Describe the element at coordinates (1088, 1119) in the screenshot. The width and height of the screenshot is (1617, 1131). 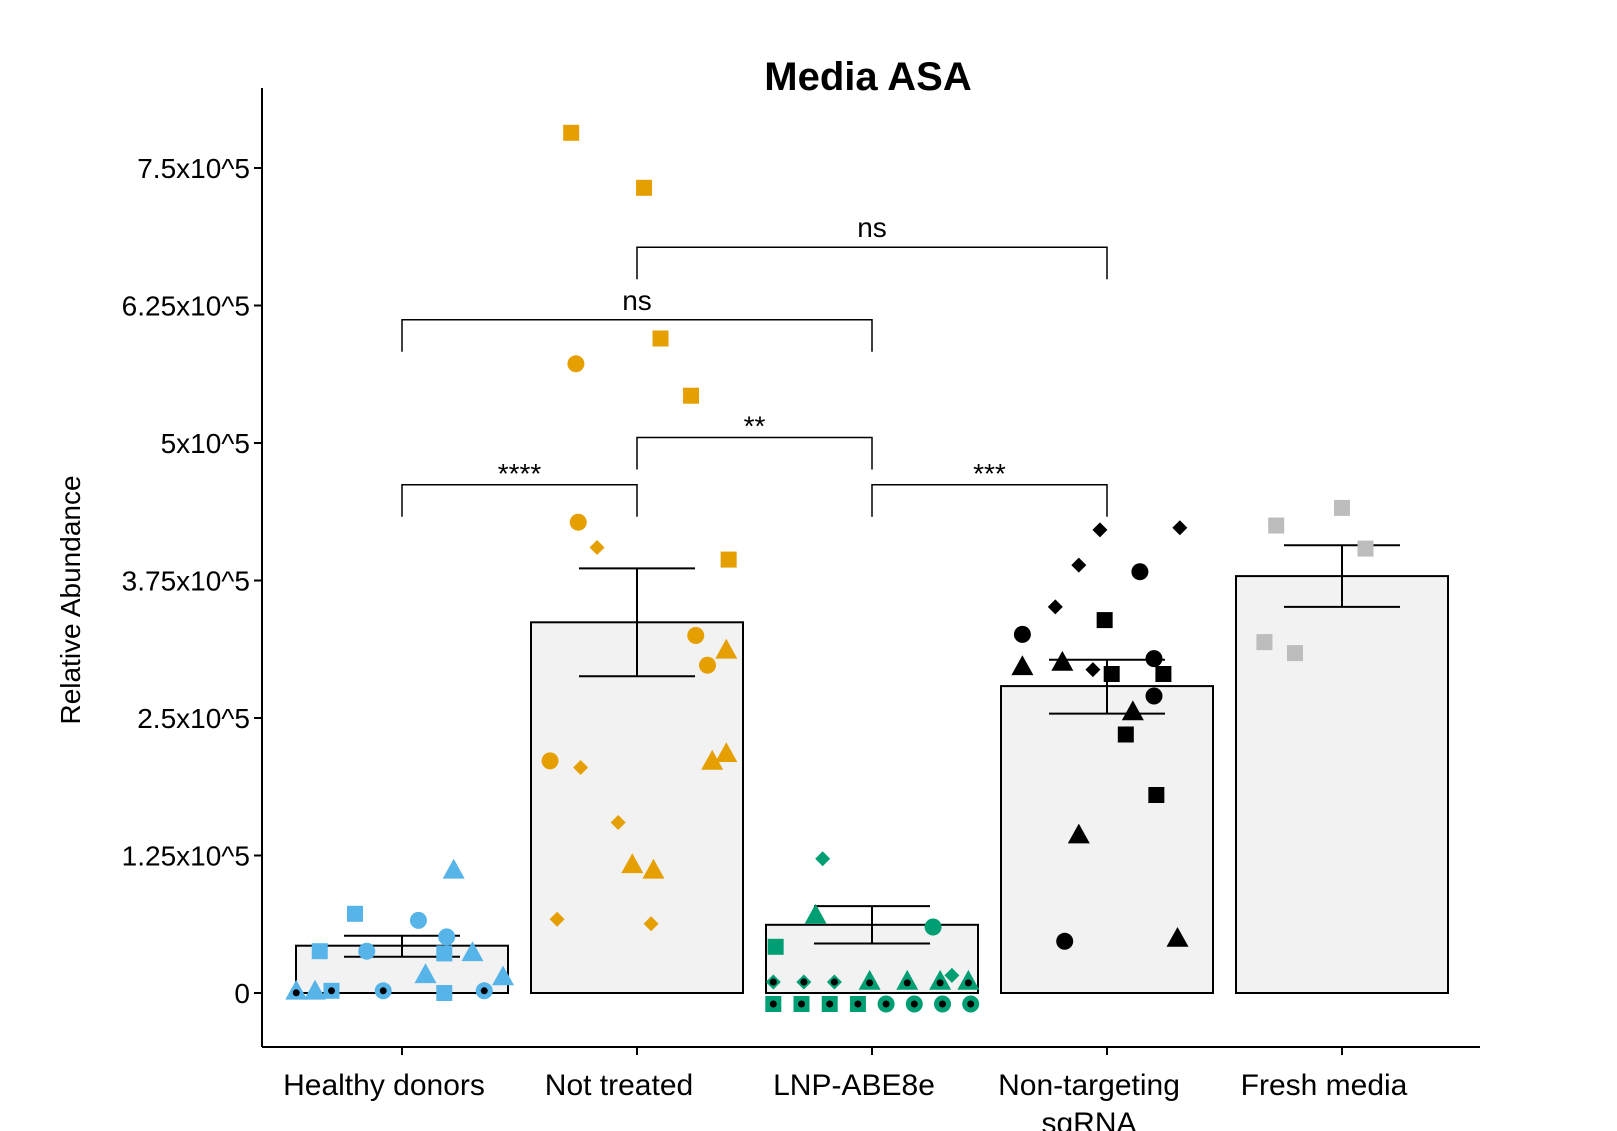
I see `x-tick-label-line2: sgRNA` at that location.